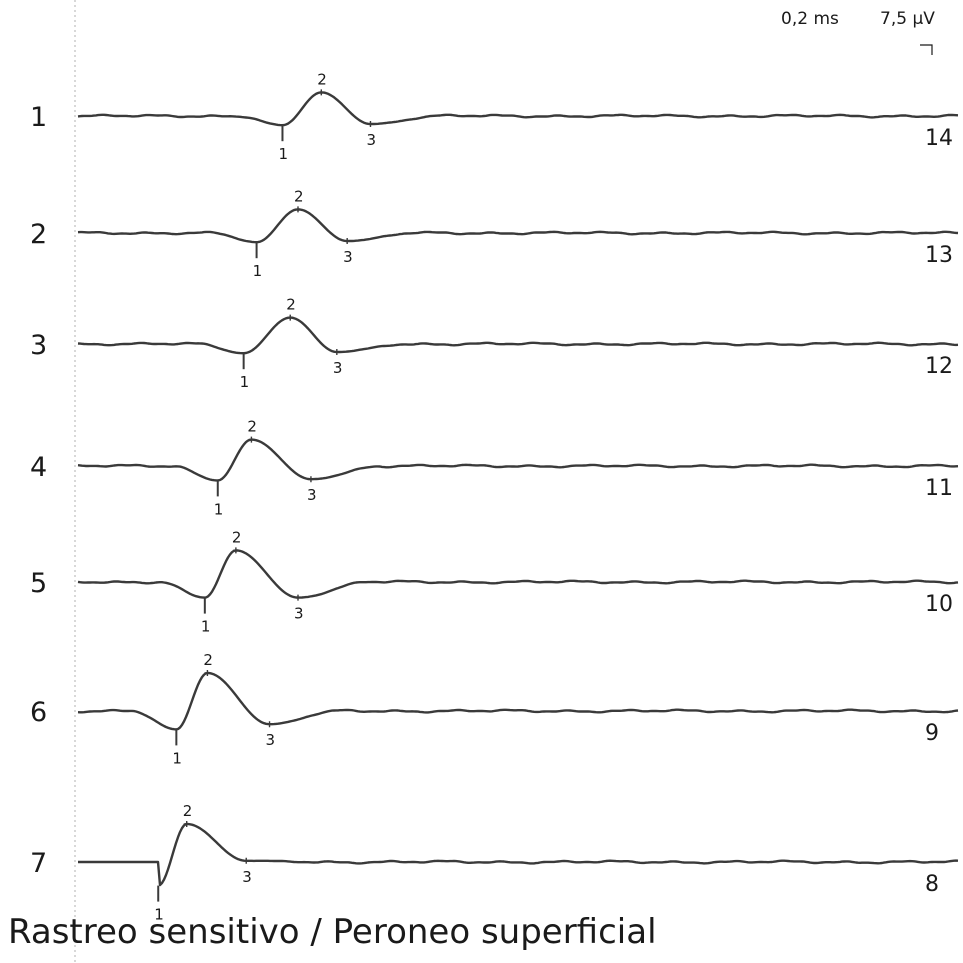 The image size is (963, 963). Describe the element at coordinates (939, 366) in the screenshot. I see `trace-right-label: 12` at that location.